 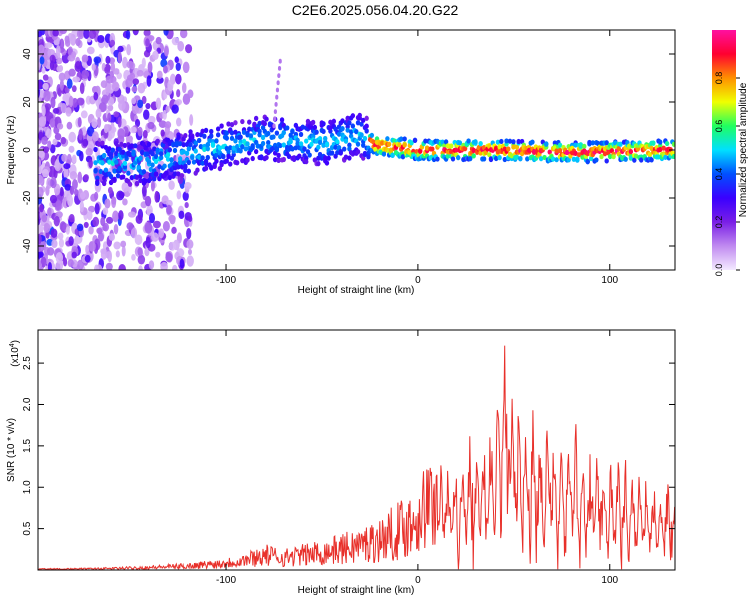 What do you see at coordinates (15, 341) in the screenshot?
I see `snr-multiplier-close: )` at bounding box center [15, 341].